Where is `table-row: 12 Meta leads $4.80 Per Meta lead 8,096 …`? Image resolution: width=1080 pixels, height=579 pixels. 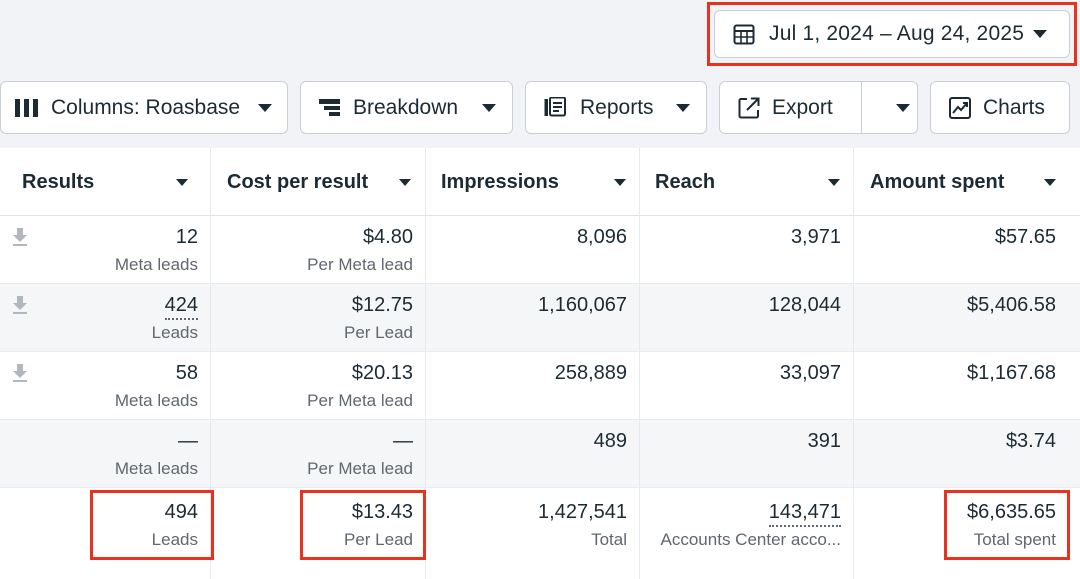 table-row: 12 Meta leads $4.80 Per Meta lead 8,096 … is located at coordinates (540, 250).